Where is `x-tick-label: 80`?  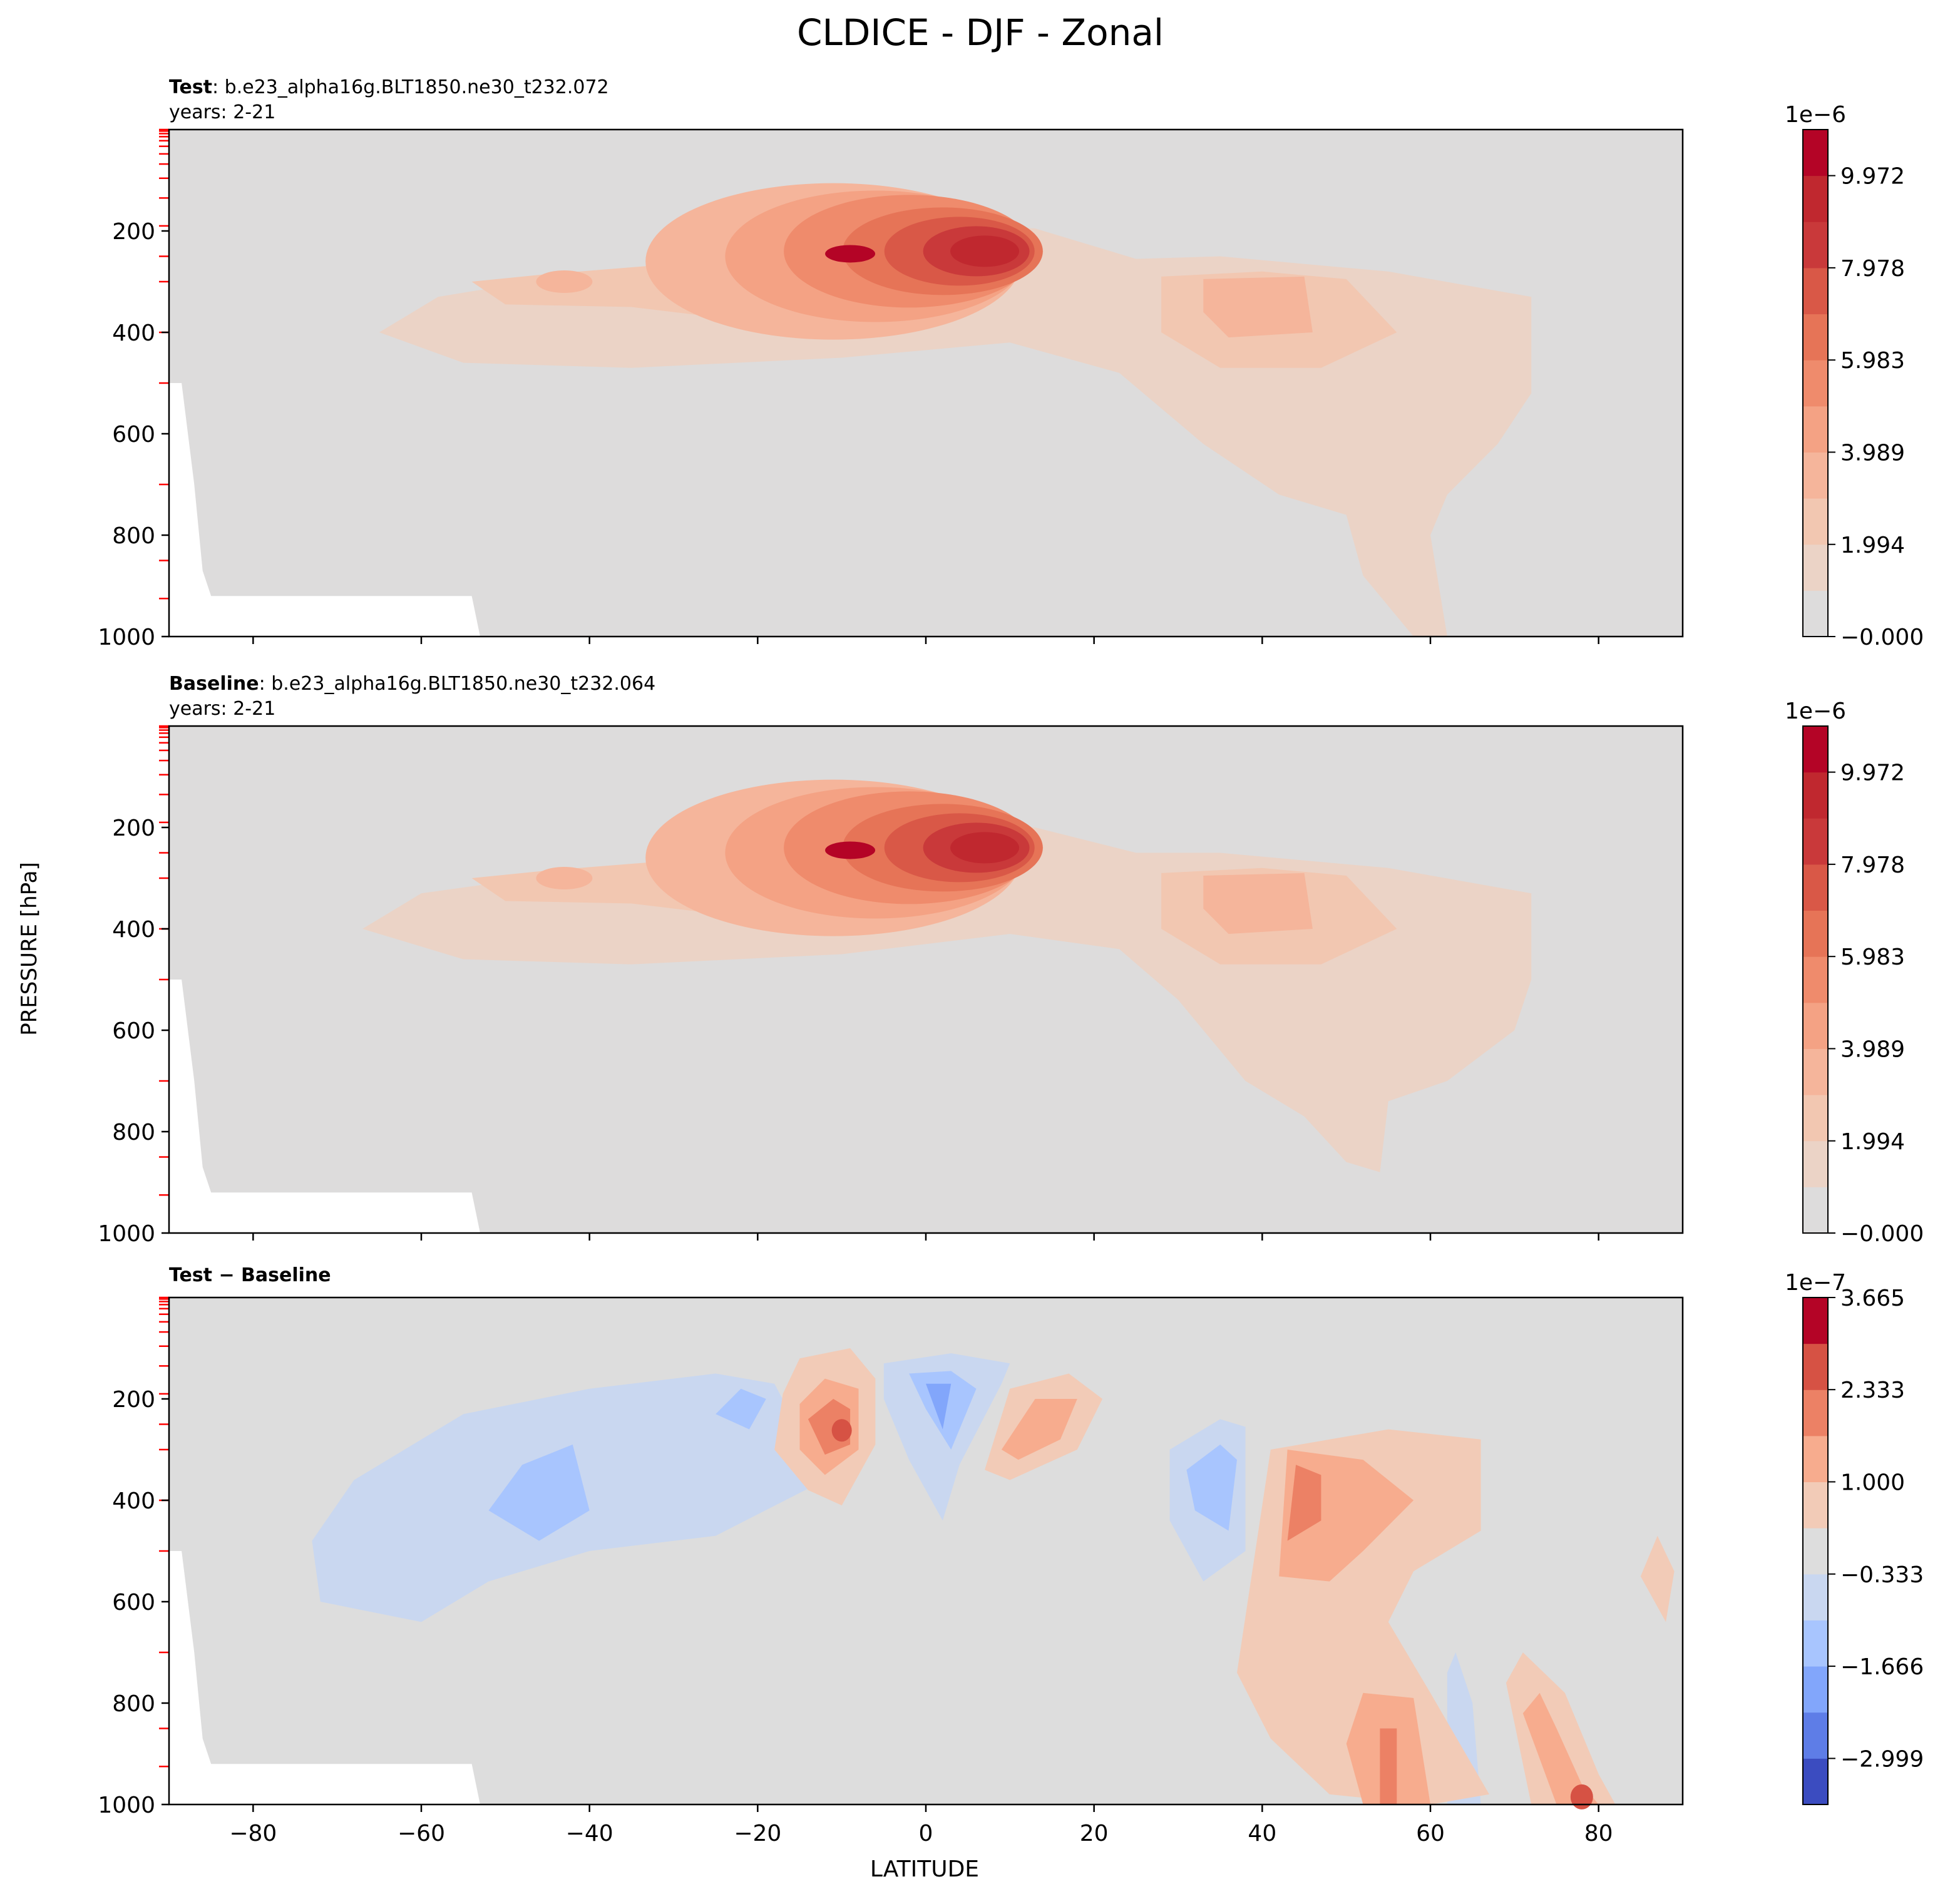 x-tick-label: 80 is located at coordinates (1598, 1834).